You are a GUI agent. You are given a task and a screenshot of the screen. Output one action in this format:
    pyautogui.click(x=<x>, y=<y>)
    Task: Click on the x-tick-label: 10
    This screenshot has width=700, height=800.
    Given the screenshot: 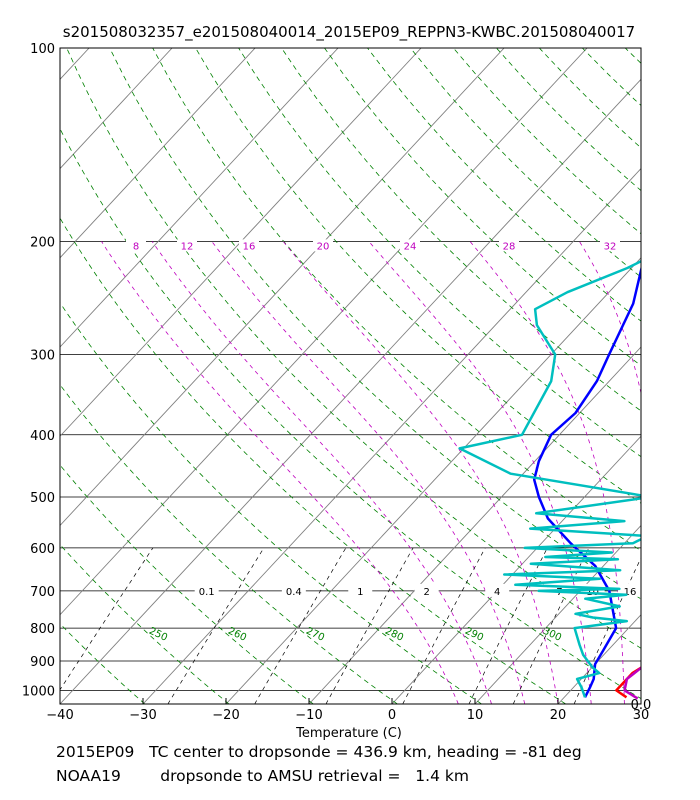 What is the action you would take?
    pyautogui.click(x=475, y=715)
    